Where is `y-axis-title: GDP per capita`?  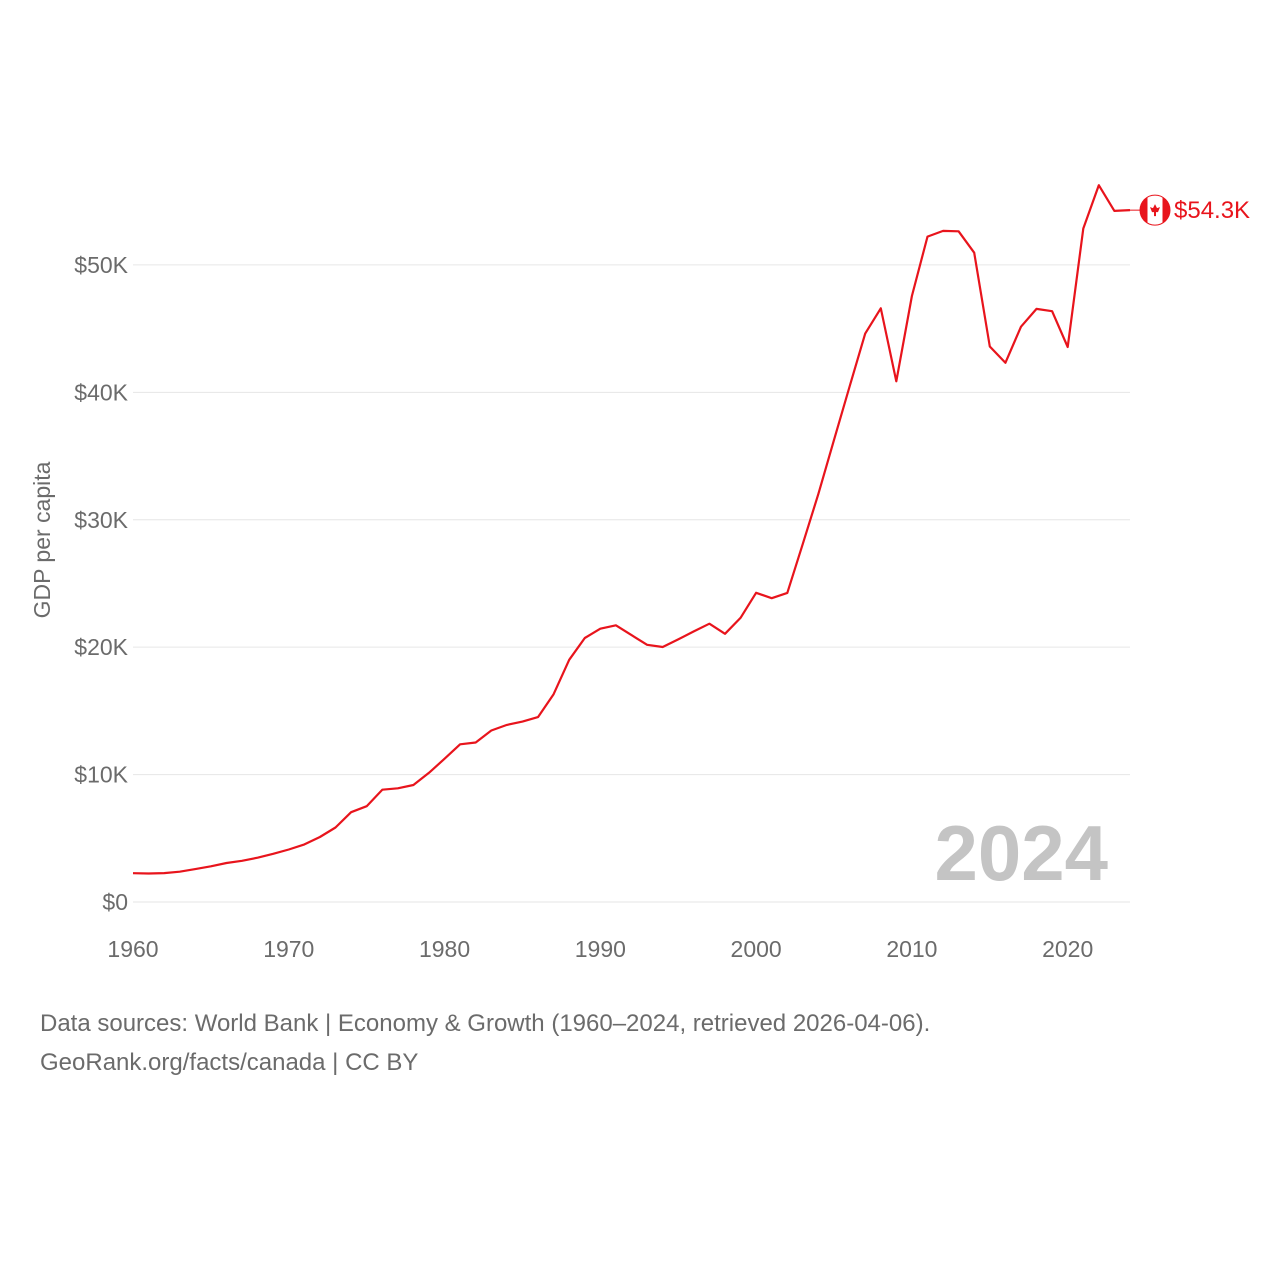
y-axis-title: GDP per capita is located at coordinates (42, 539).